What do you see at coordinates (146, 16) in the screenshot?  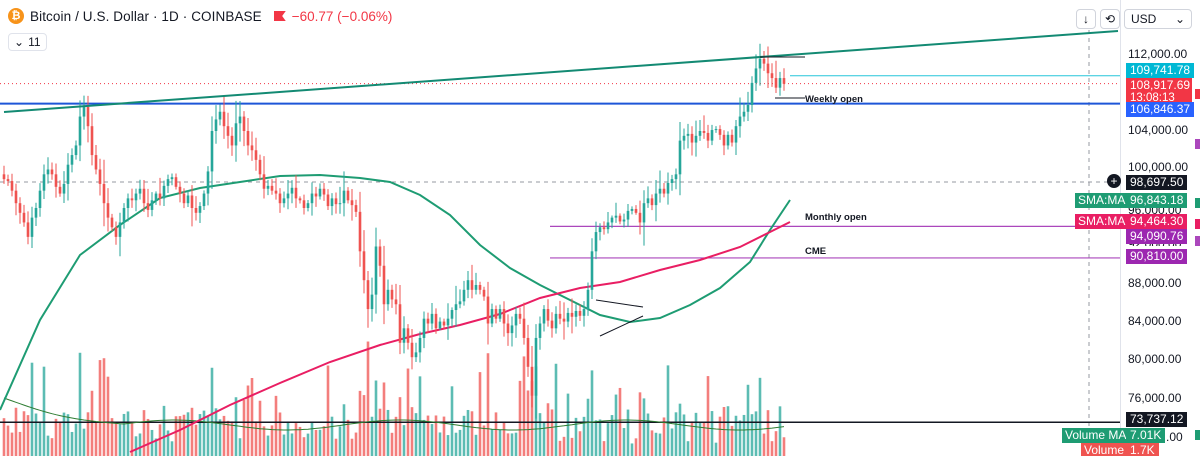 I see `symbol-title: Bitcoin / U.S. Dollar · 1D · COINBASE` at bounding box center [146, 16].